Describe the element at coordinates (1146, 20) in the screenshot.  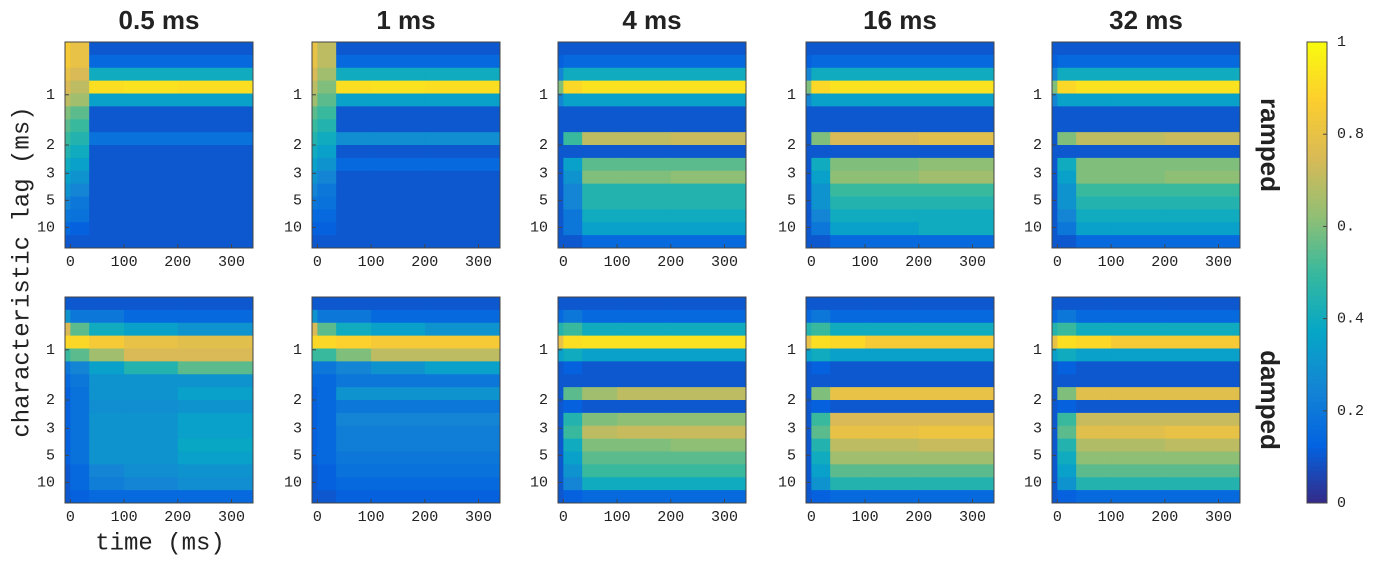
I see `column-title: 32 ms` at that location.